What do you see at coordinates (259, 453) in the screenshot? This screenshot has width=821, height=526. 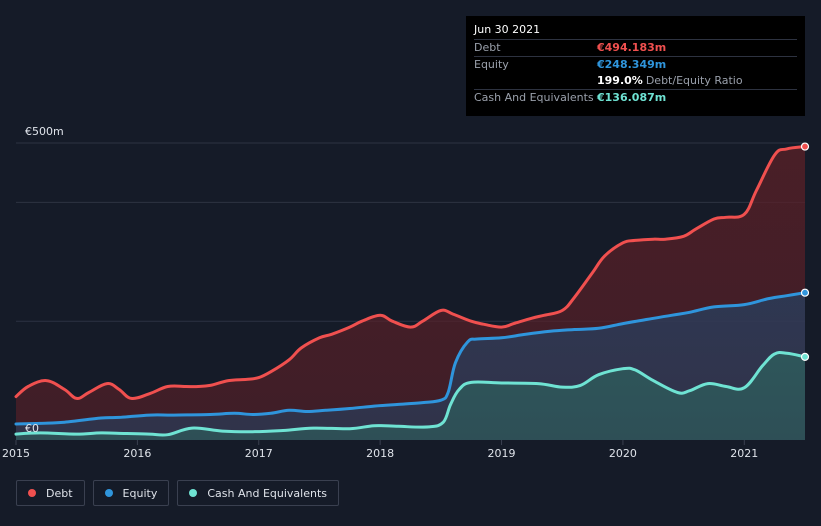 I see `x-tick-label-2017: 2017` at bounding box center [259, 453].